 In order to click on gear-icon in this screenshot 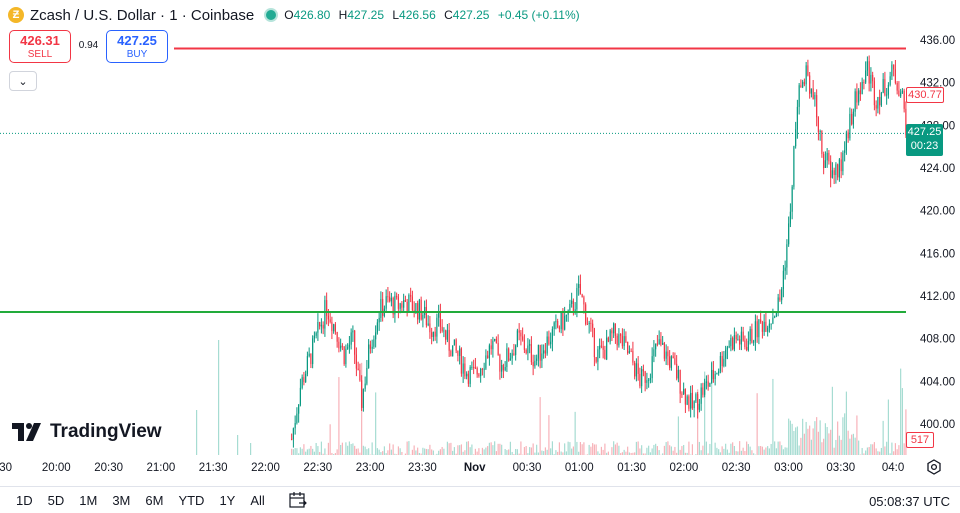, I will do `click(934, 467)`.